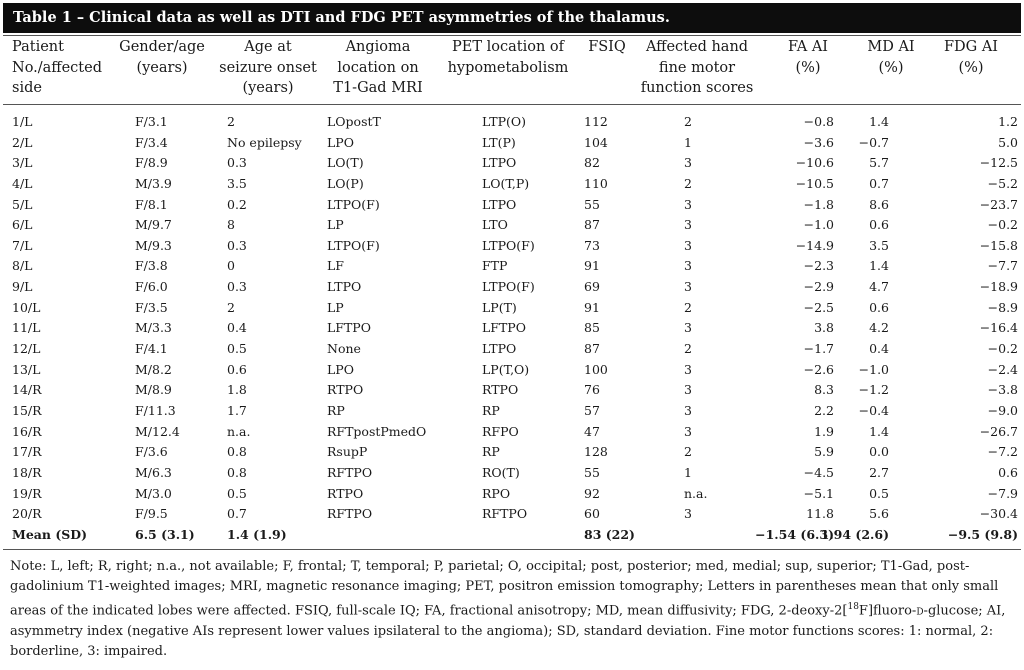 The height and width of the screenshot is (670, 1024). I want to click on table-row: 1/L F/3.1 2 LOpostT LTP(O) 112 2 −0.8 1.4 1.2, so click(512, 122).